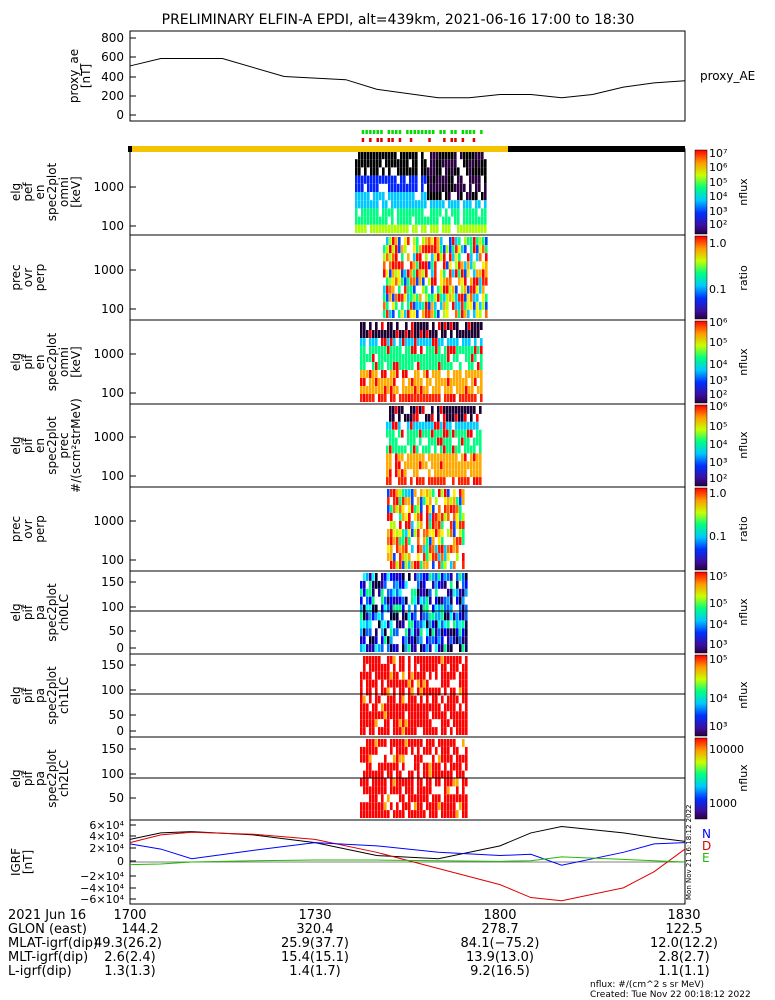 The image size is (775, 1000). Describe the element at coordinates (16, 192) in the screenshot. I see `y-axis-label-line-p1-0: elg` at that location.